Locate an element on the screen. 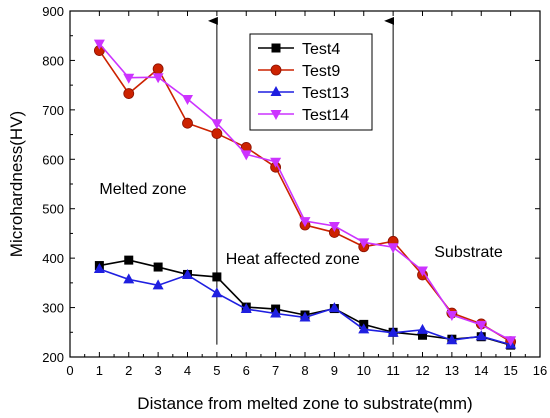  x-tick-label: 1 is located at coordinates (99, 370).